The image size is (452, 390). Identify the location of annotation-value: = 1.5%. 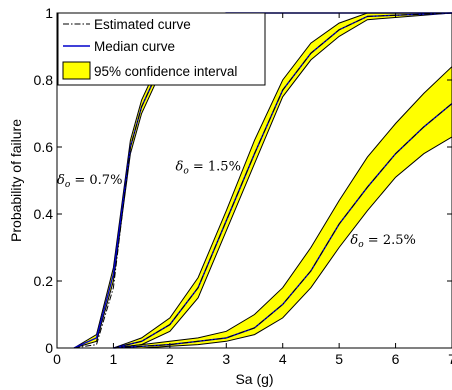
(215, 166).